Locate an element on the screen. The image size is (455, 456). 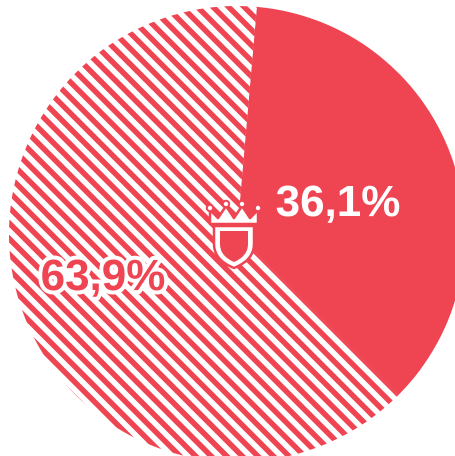
slice-label-36-1: 36,1% is located at coordinates (338, 201).